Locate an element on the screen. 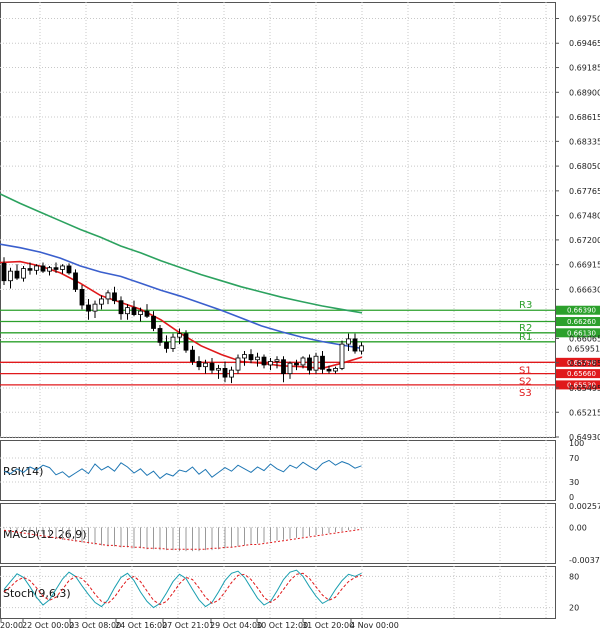 Image resolution: width=600 pixels, height=634 pixels. price-box-text: 0.65790 is located at coordinates (581, 363).